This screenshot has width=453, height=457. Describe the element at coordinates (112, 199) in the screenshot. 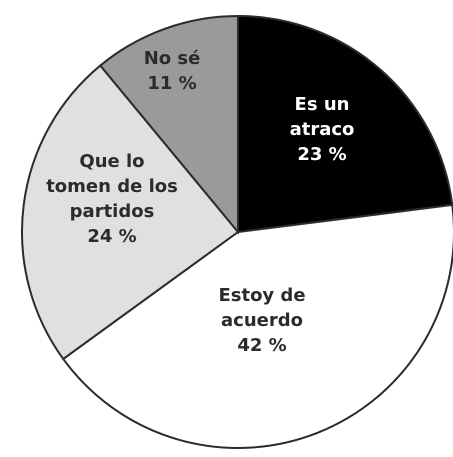

I see `slice-label: Que lo tomen de los partidos 24 %` at that location.